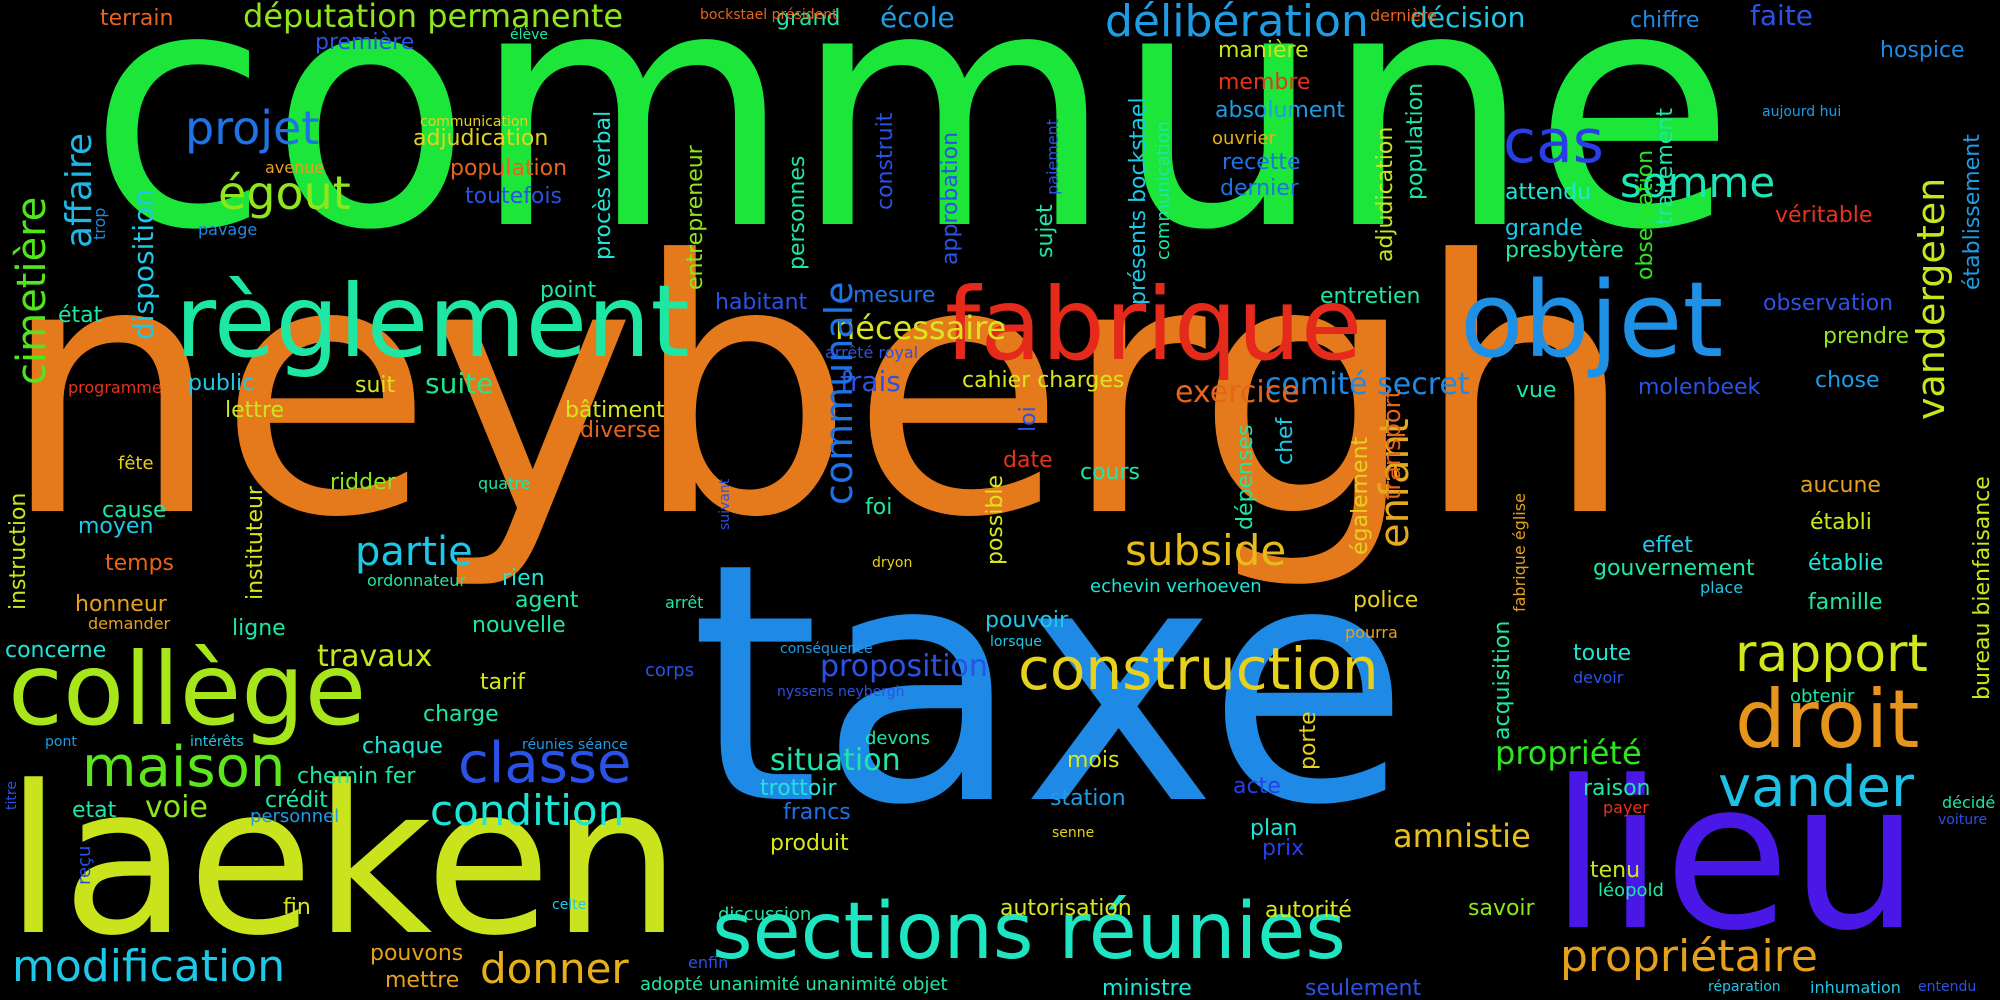 The width and height of the screenshot is (2000, 1000). I want to click on word-somme: somme, so click(1698, 182).